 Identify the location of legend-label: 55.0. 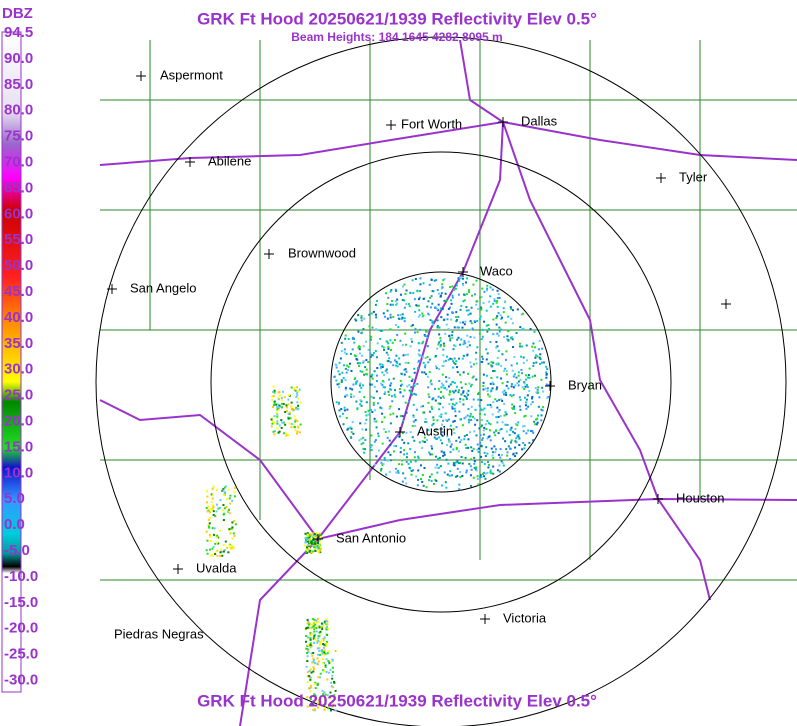
(18, 239).